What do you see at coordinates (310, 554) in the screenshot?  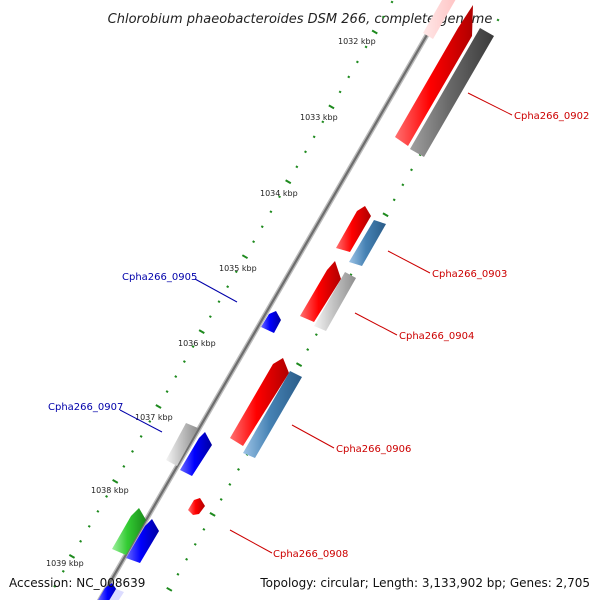 I see `gene-label-cpha266-0908: Cpha266_0908` at bounding box center [310, 554].